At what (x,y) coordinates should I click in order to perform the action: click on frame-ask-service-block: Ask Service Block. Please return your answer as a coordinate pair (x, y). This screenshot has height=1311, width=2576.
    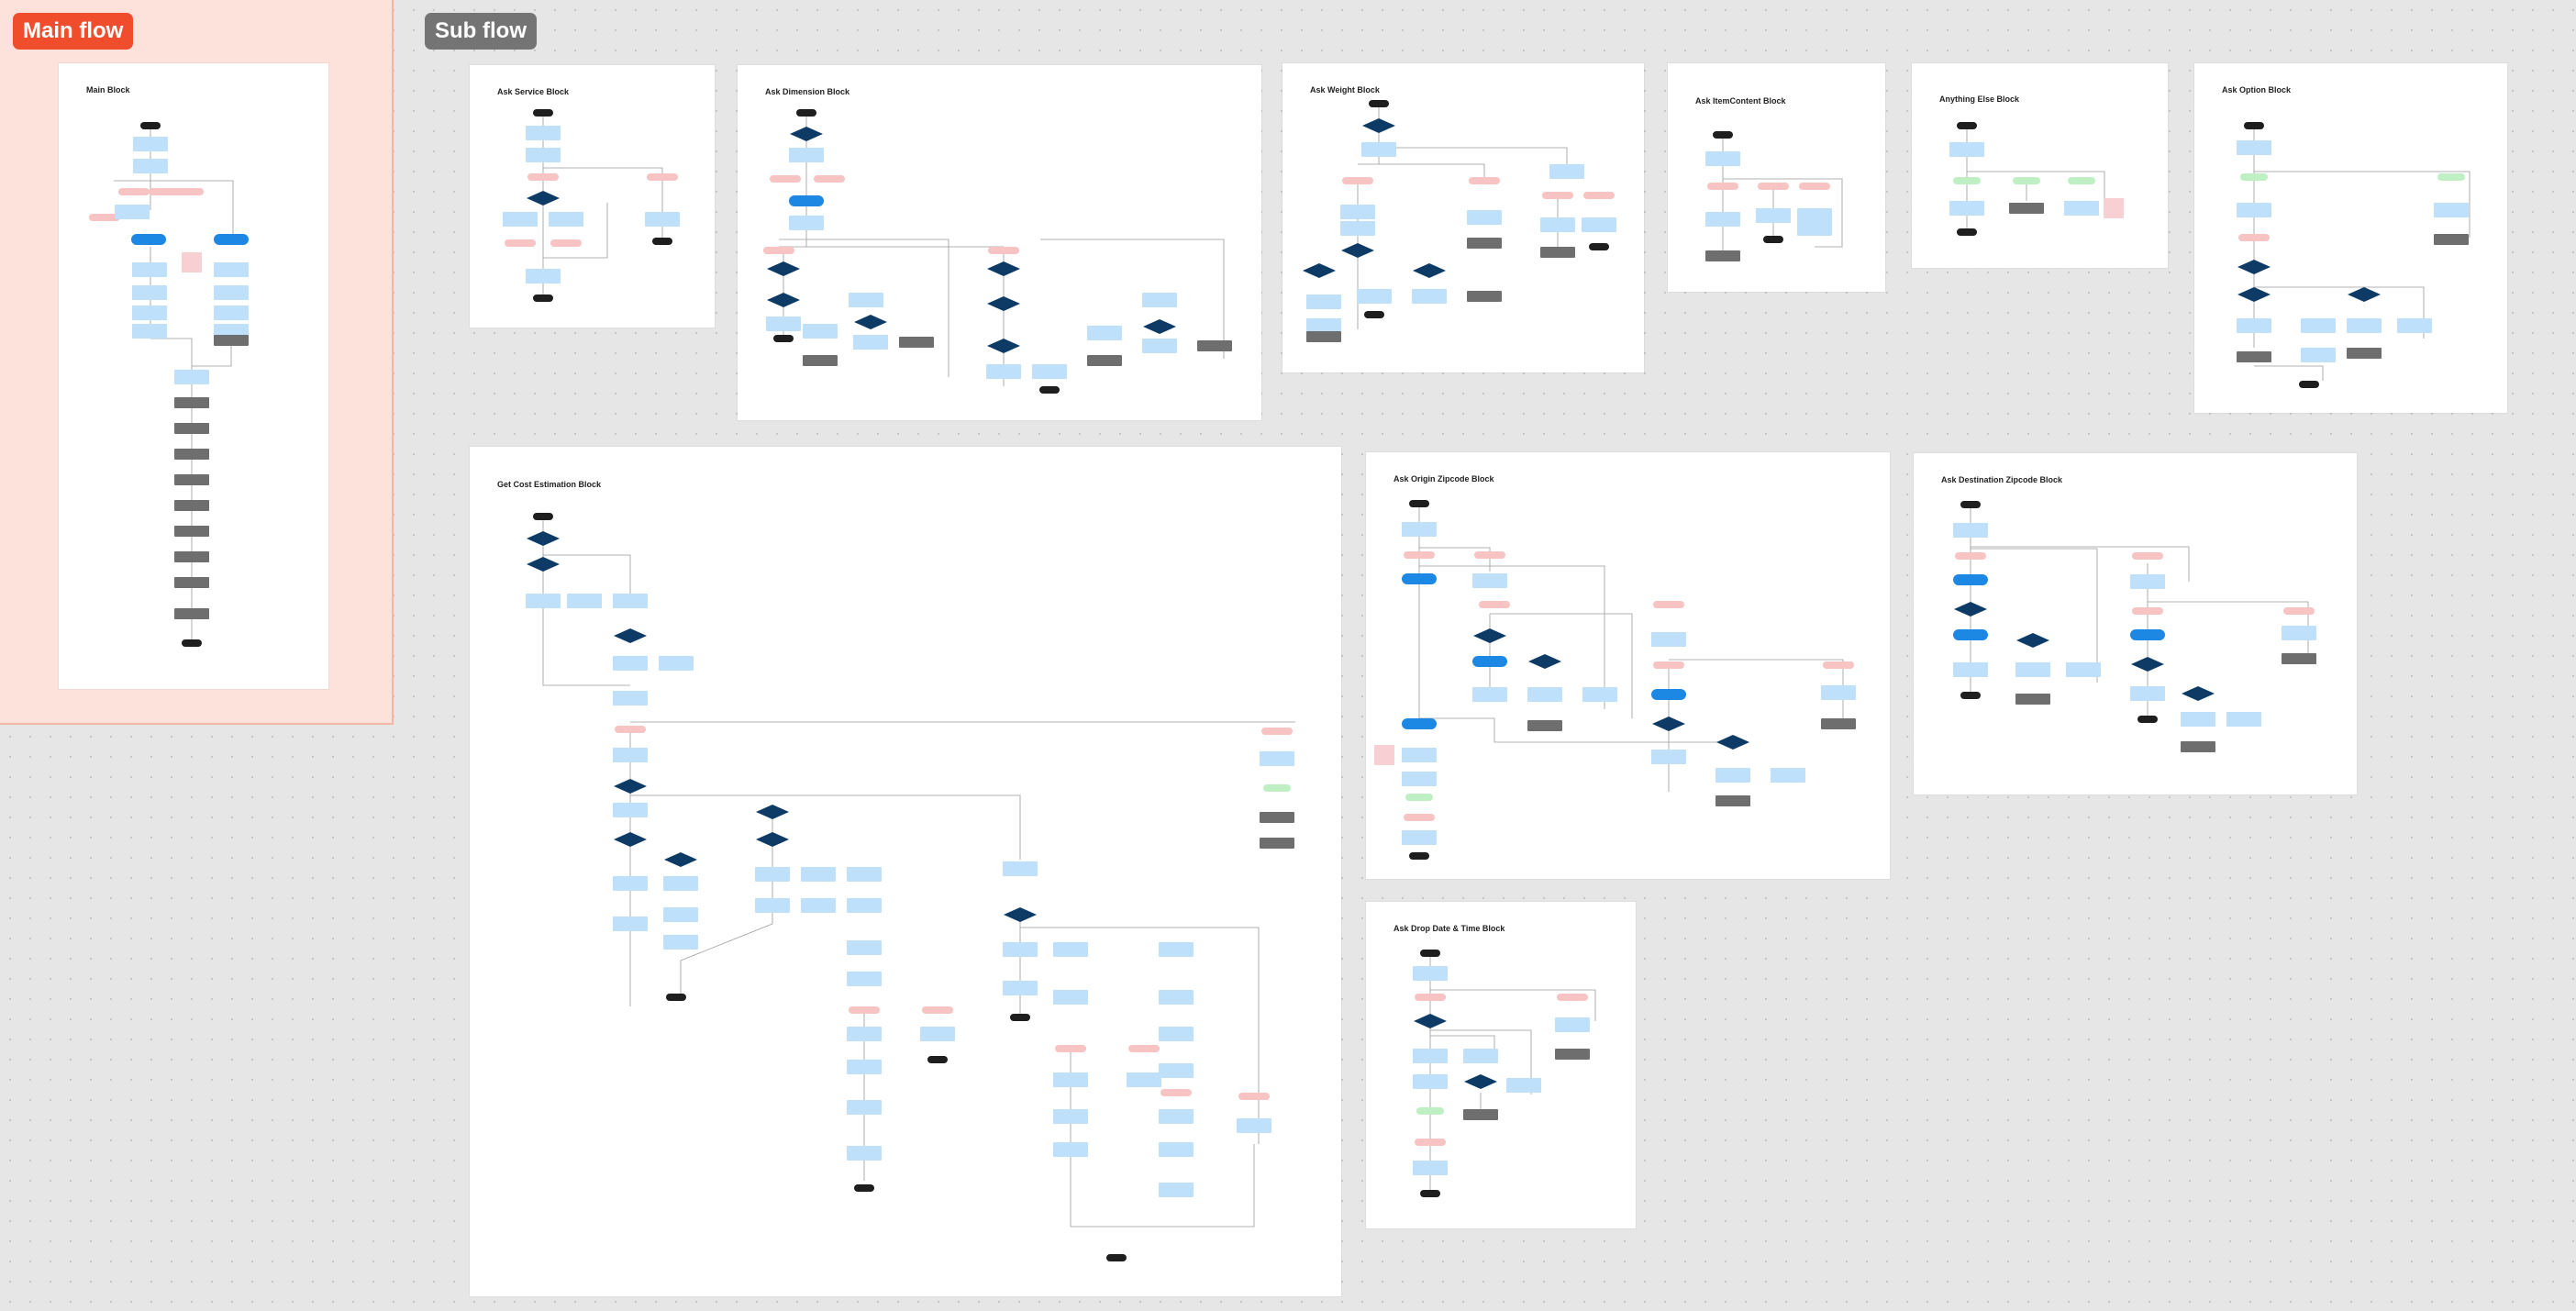
    Looking at the image, I should click on (592, 196).